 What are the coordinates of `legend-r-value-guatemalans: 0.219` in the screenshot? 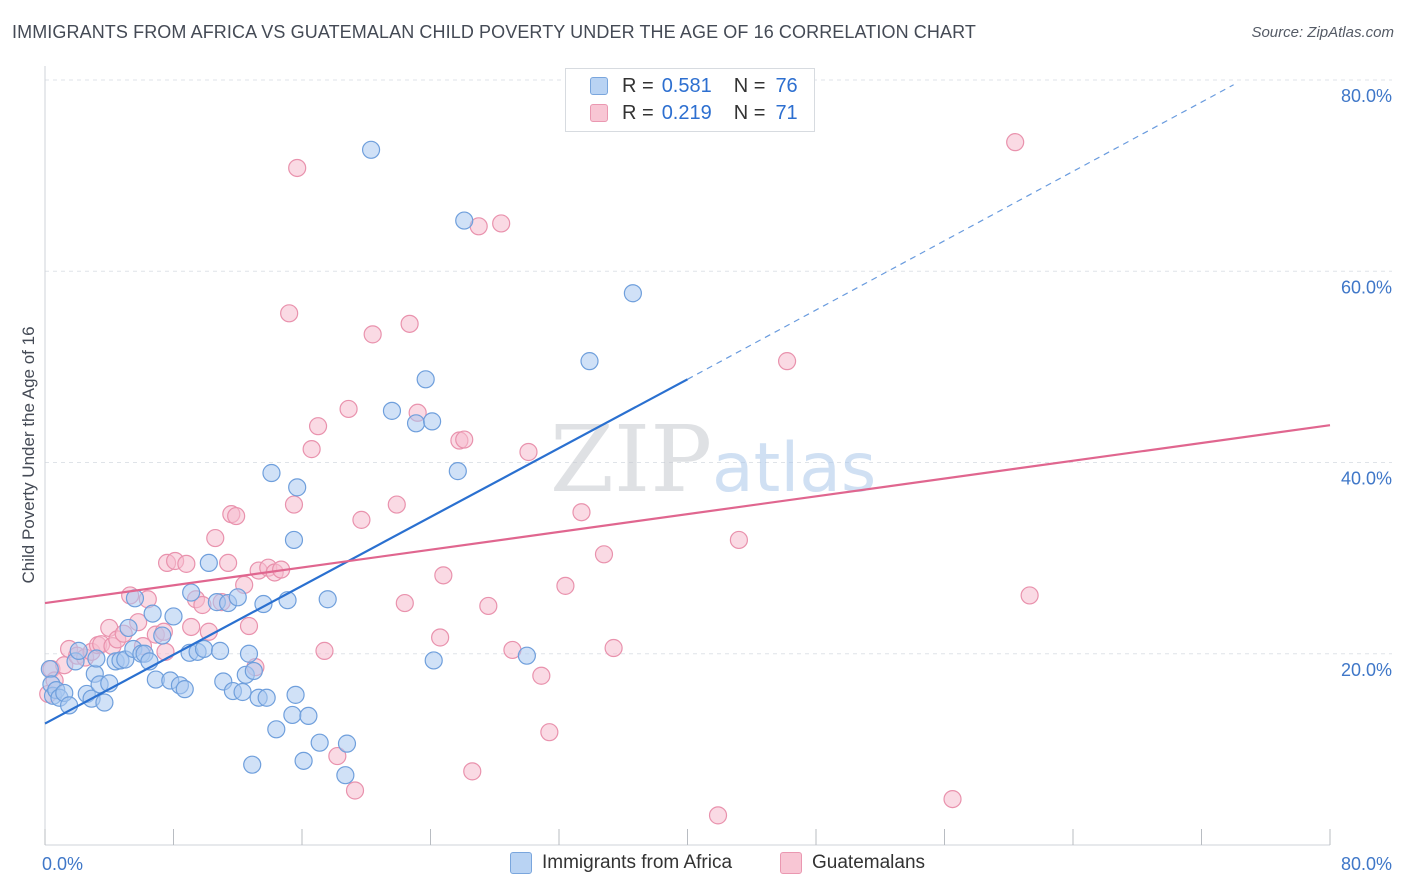 It's located at (686, 112).